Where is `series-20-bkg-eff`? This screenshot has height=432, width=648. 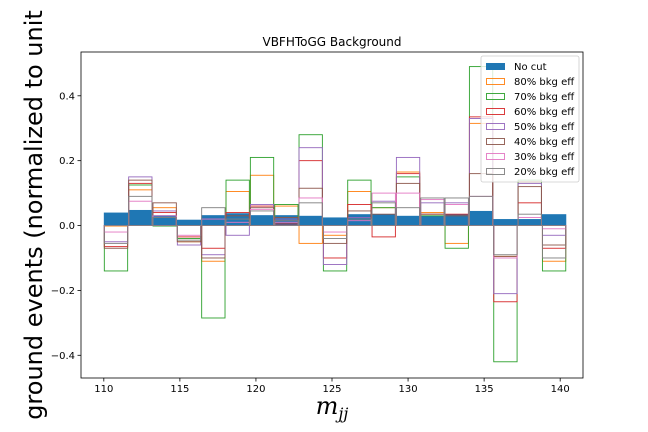 series-20-bkg-eff is located at coordinates (335, 227).